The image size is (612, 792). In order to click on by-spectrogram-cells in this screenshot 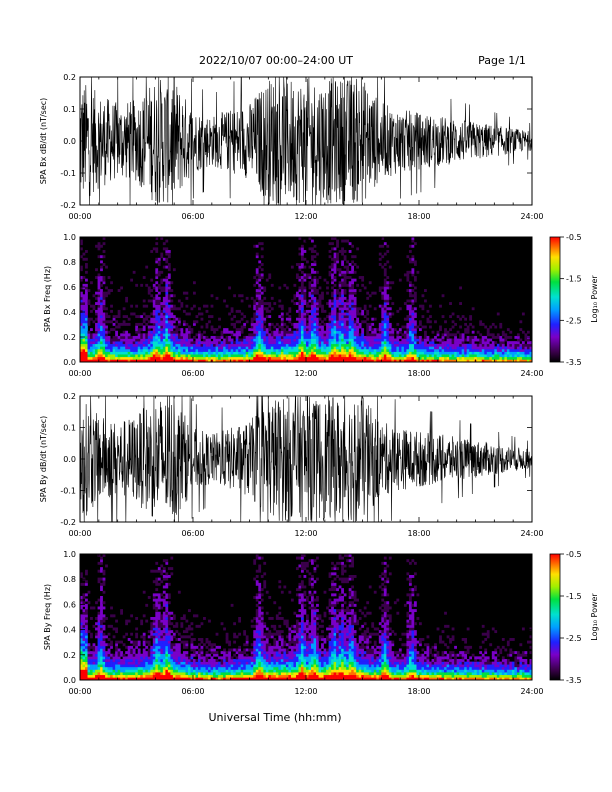, I will do `click(306, 617)`.